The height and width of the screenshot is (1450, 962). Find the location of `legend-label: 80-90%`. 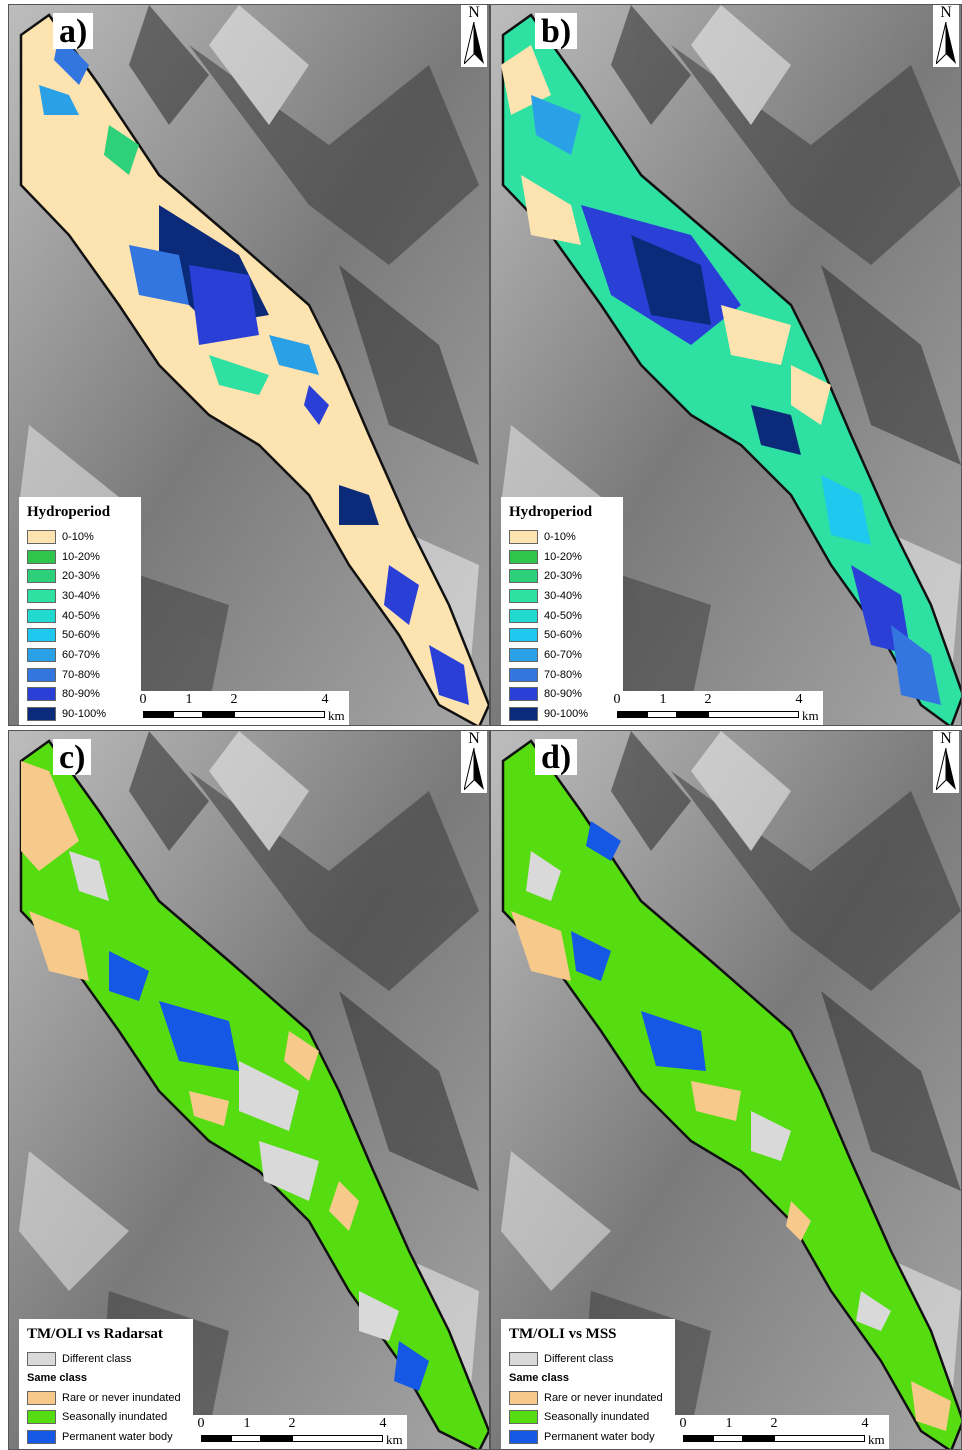

legend-label: 80-90% is located at coordinates (81, 694).